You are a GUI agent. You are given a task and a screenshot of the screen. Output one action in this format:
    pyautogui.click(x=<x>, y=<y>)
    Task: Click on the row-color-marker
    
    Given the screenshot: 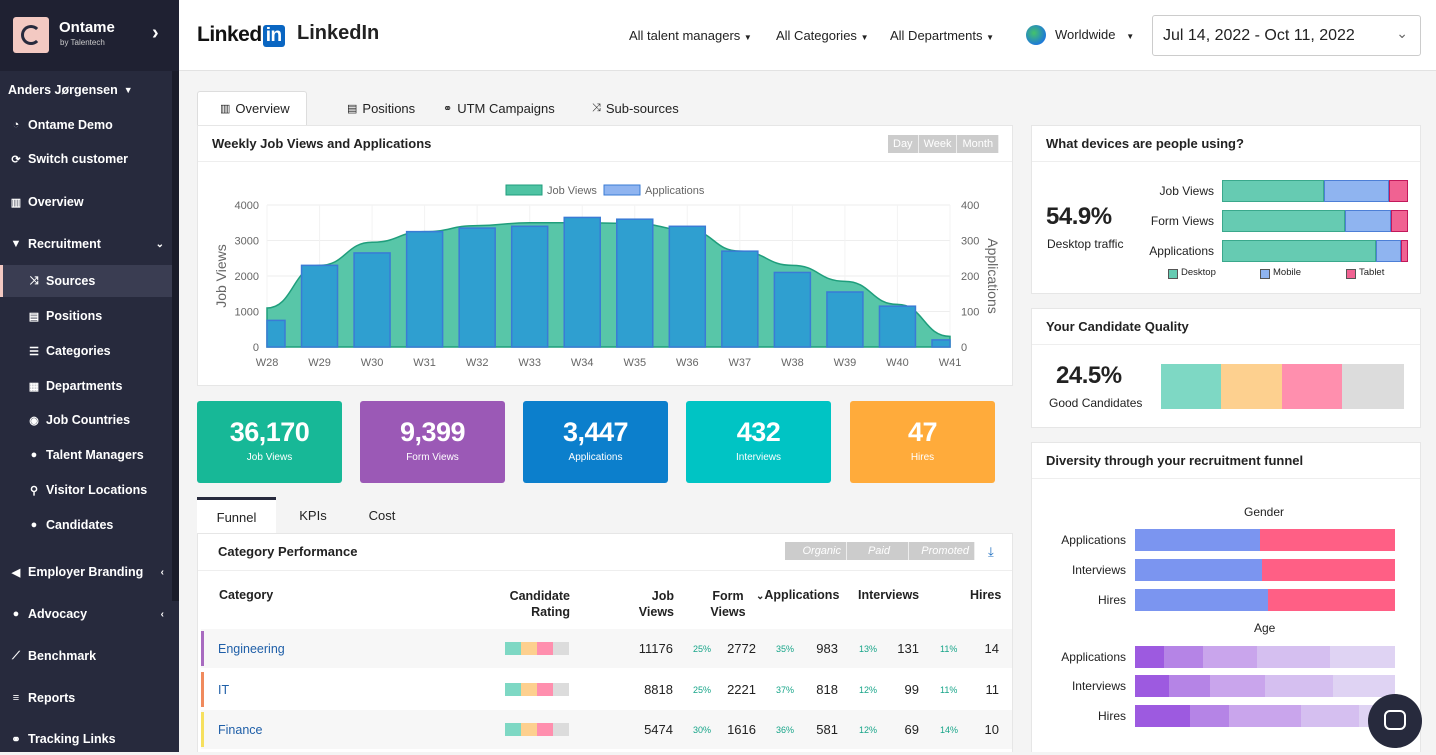 What is the action you would take?
    pyautogui.click(x=202, y=729)
    